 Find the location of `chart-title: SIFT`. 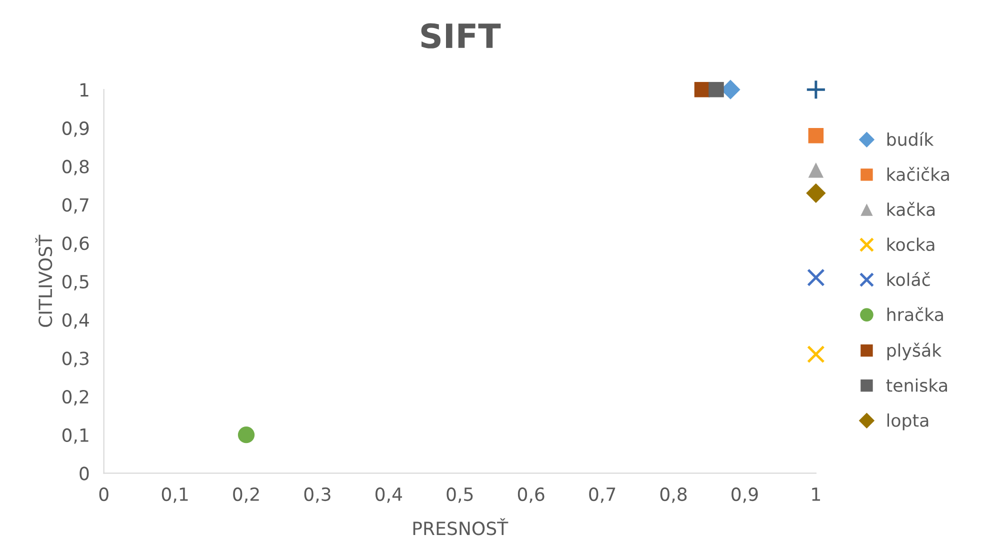

chart-title: SIFT is located at coordinates (461, 35).